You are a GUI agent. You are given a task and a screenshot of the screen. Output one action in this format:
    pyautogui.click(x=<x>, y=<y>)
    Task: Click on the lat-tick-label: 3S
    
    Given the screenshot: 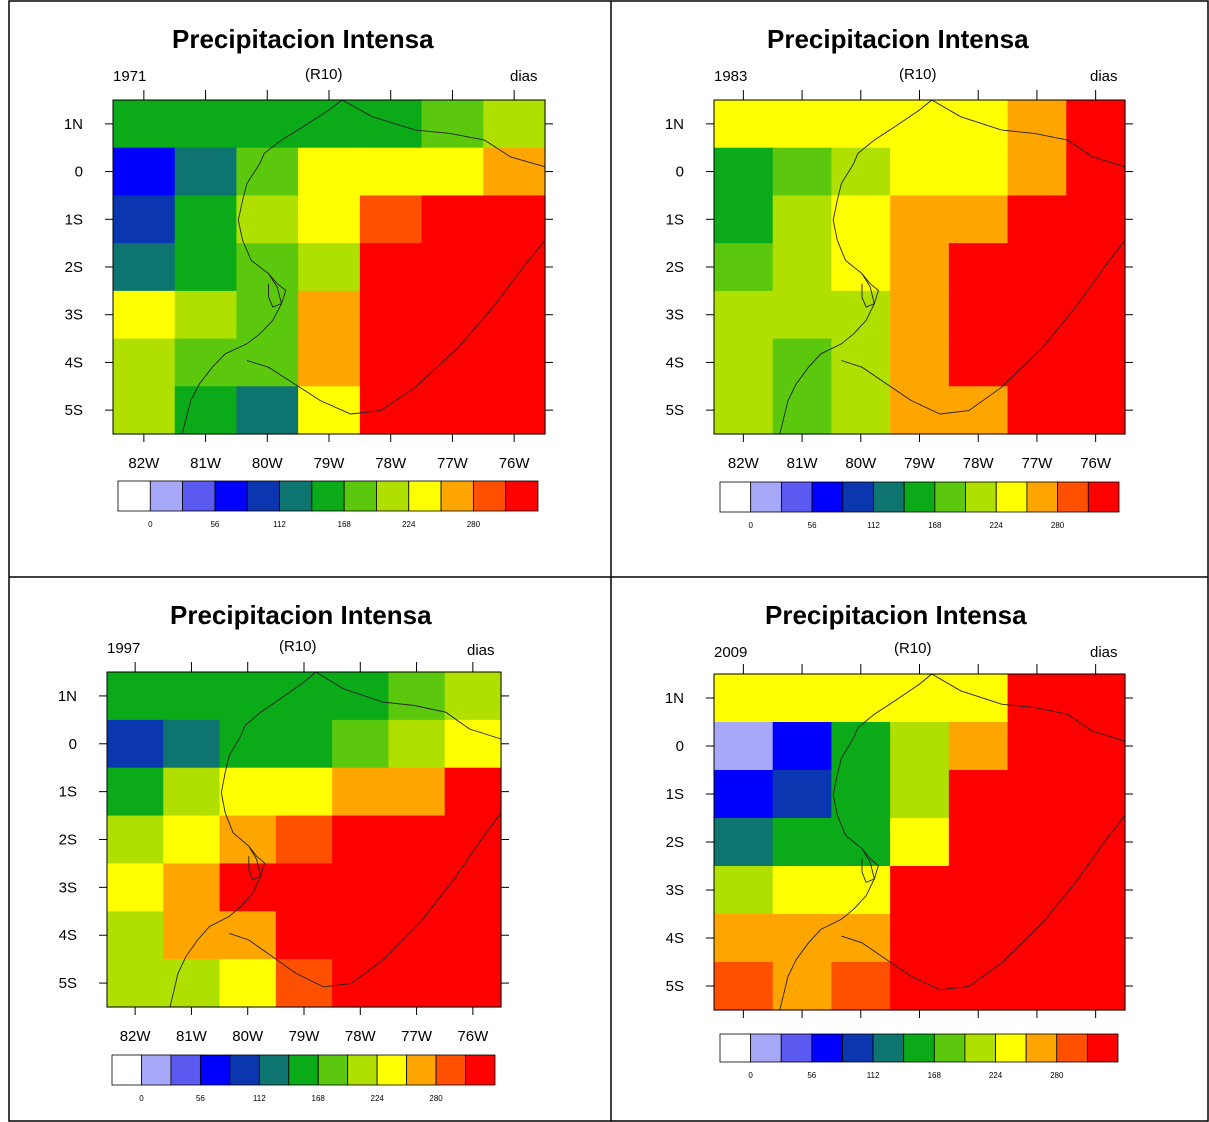 What is the action you would take?
    pyautogui.click(x=68, y=887)
    